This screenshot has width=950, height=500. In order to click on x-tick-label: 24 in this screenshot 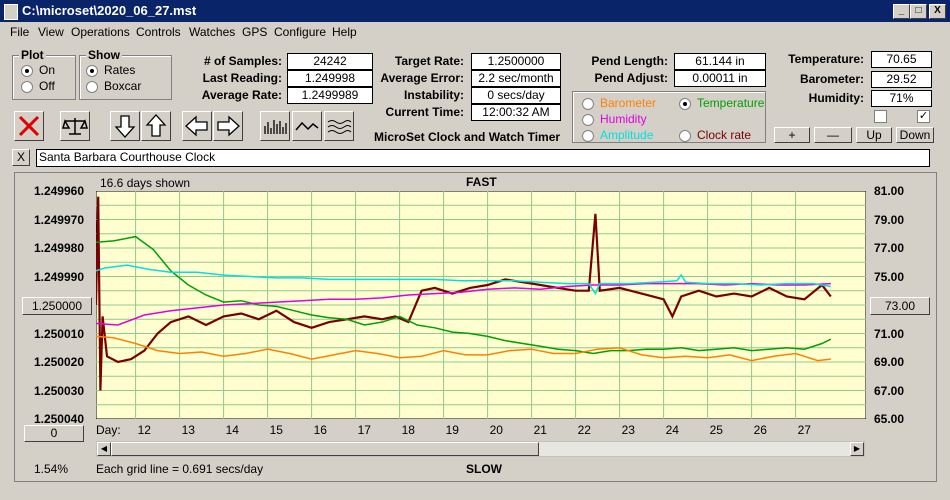, I will do `click(672, 430)`.